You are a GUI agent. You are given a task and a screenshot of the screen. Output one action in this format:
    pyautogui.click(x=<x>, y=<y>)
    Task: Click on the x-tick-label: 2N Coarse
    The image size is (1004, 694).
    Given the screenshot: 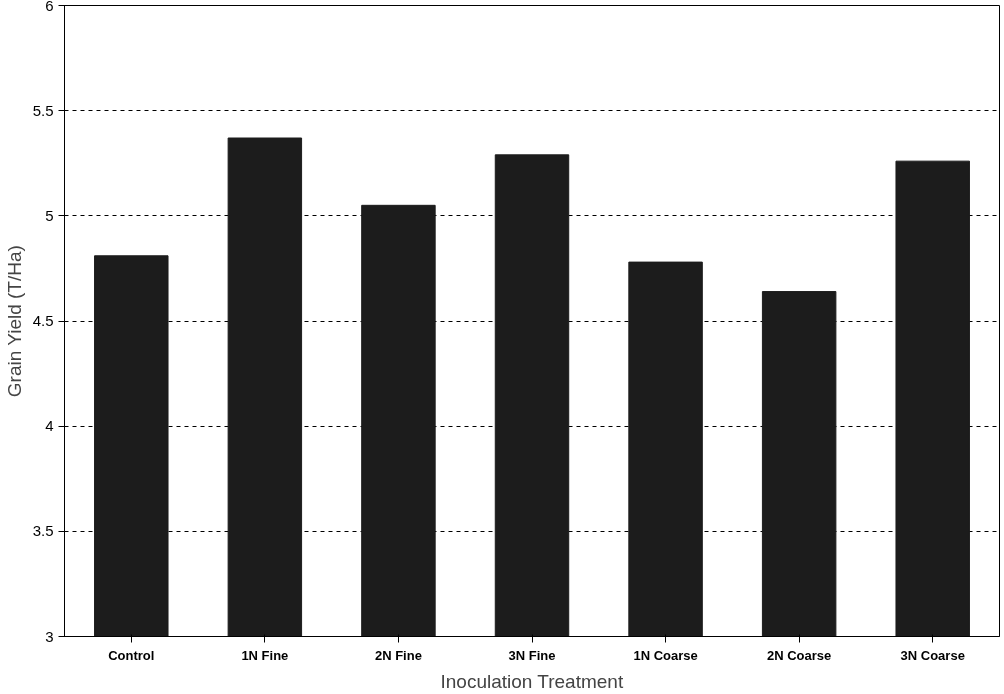 What is the action you would take?
    pyautogui.click(x=799, y=655)
    